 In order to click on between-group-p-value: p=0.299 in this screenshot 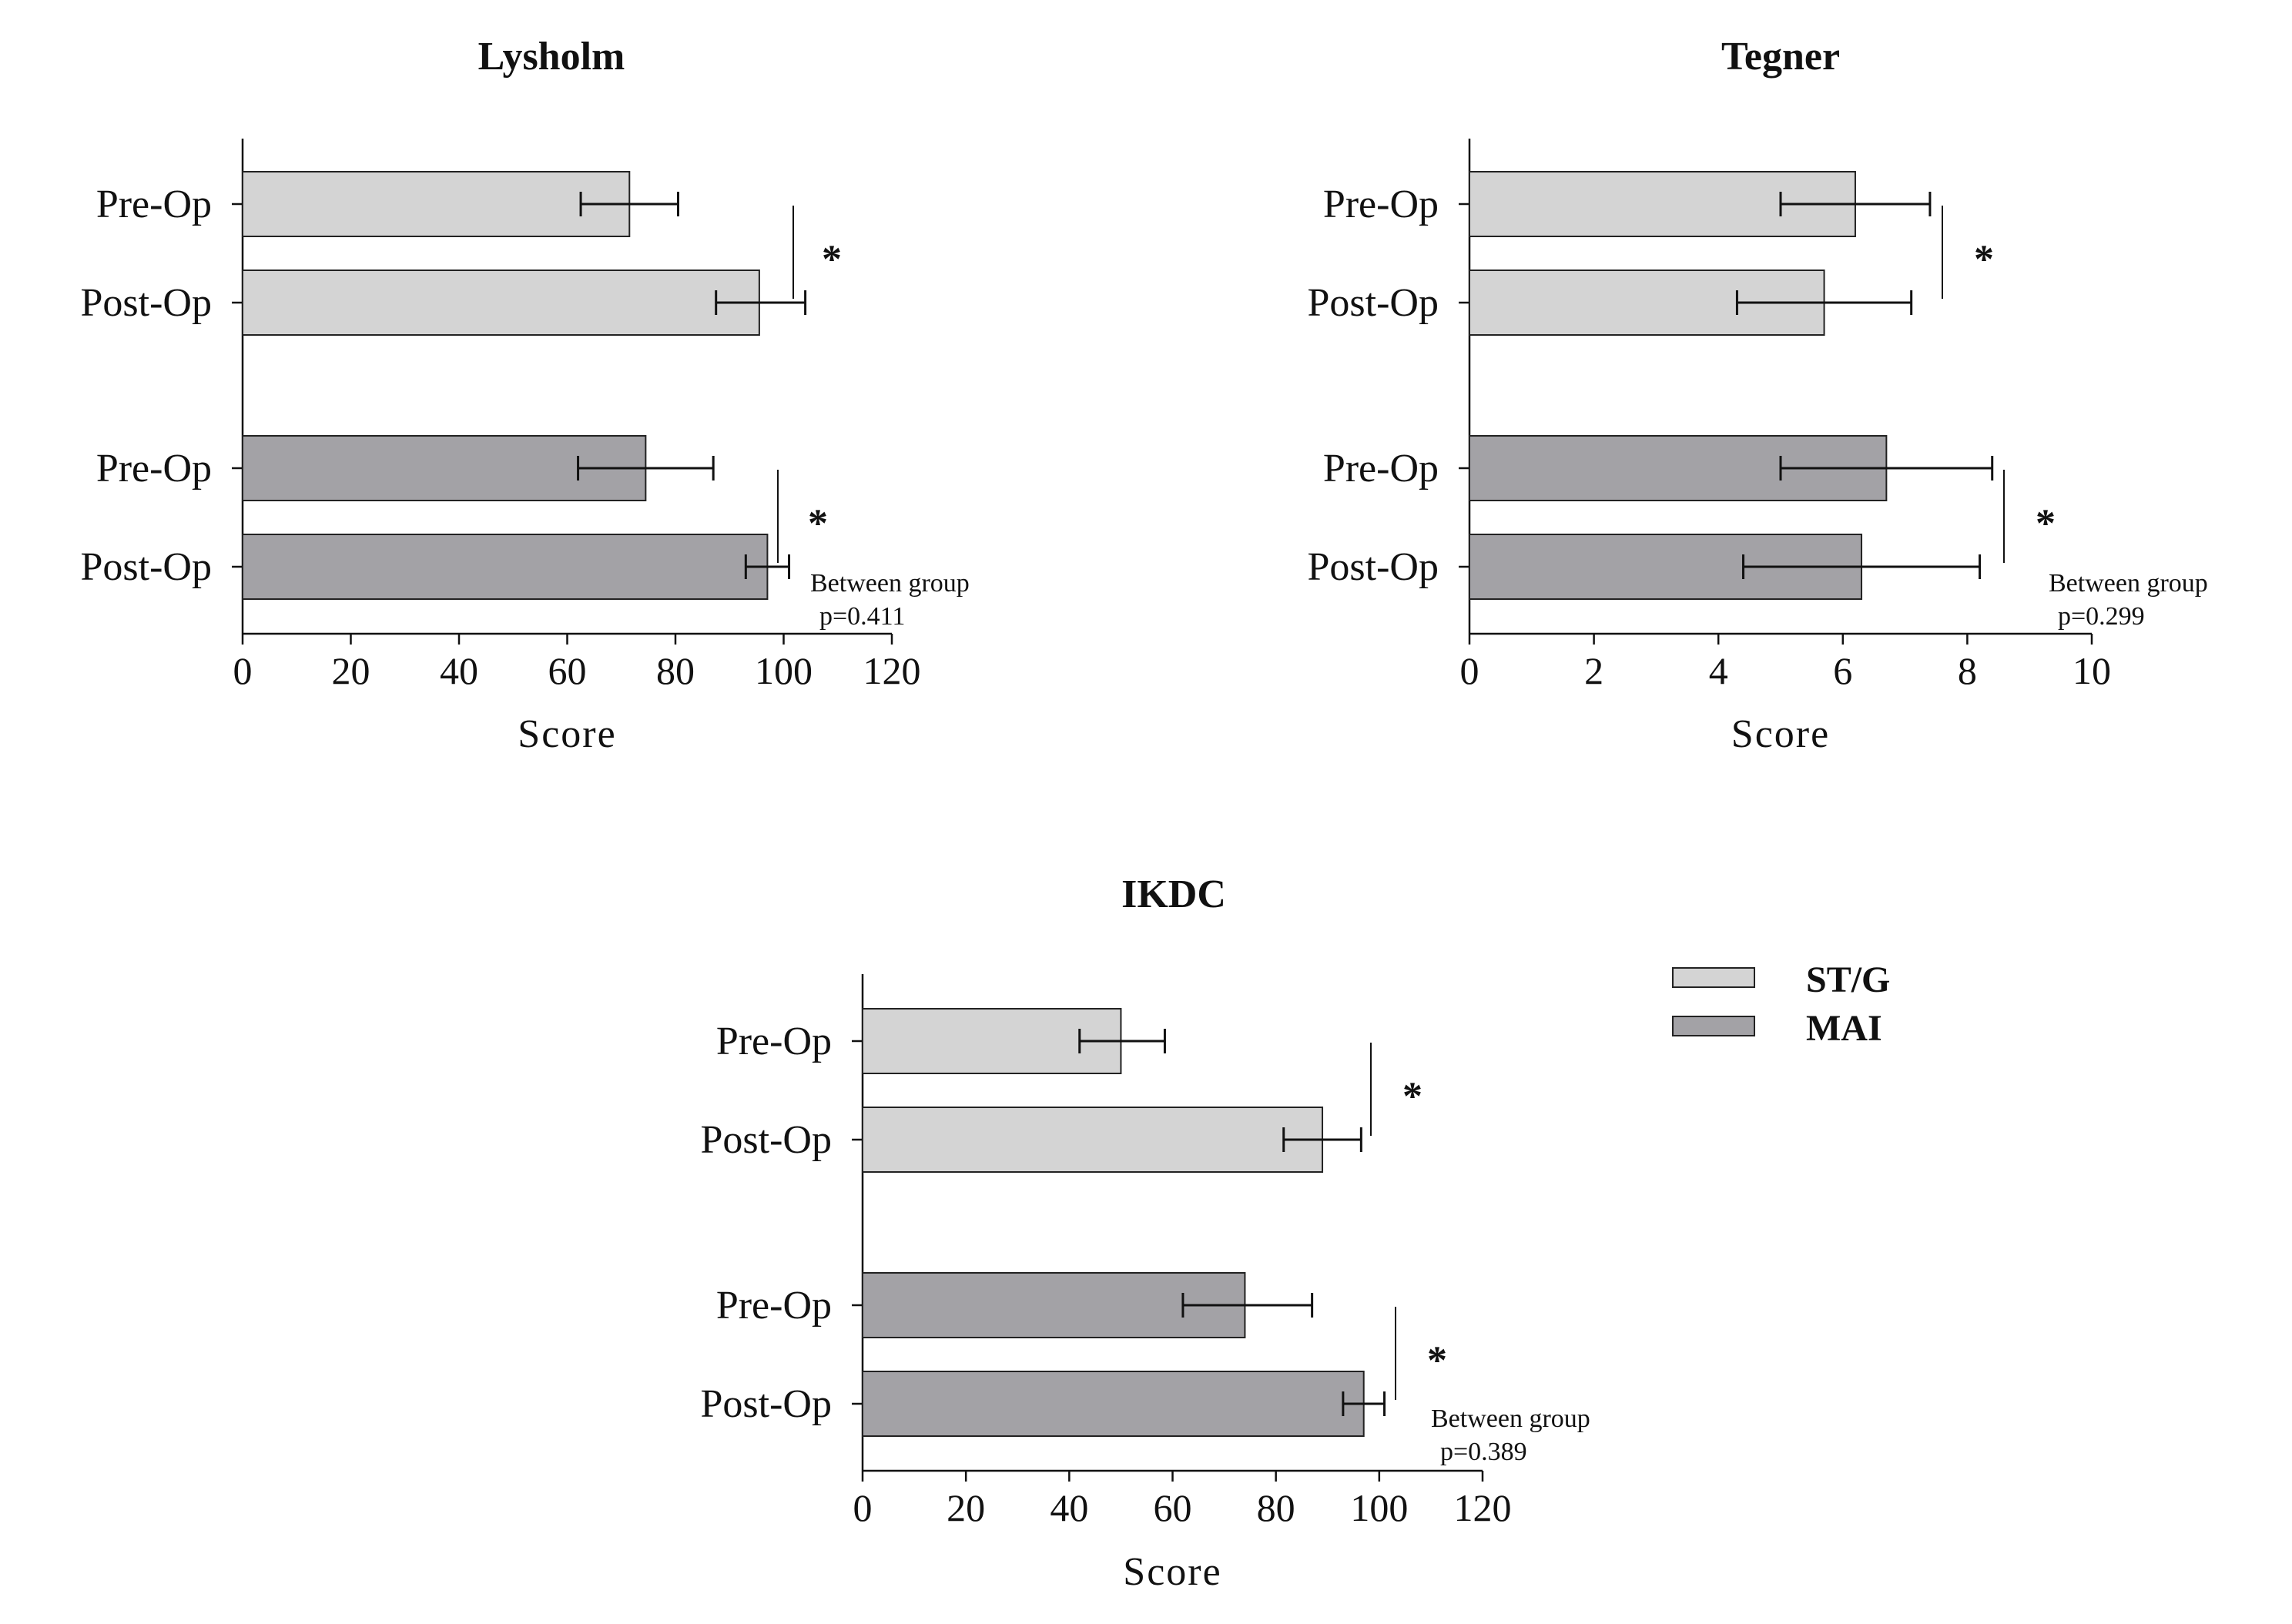, I will do `click(2101, 616)`.